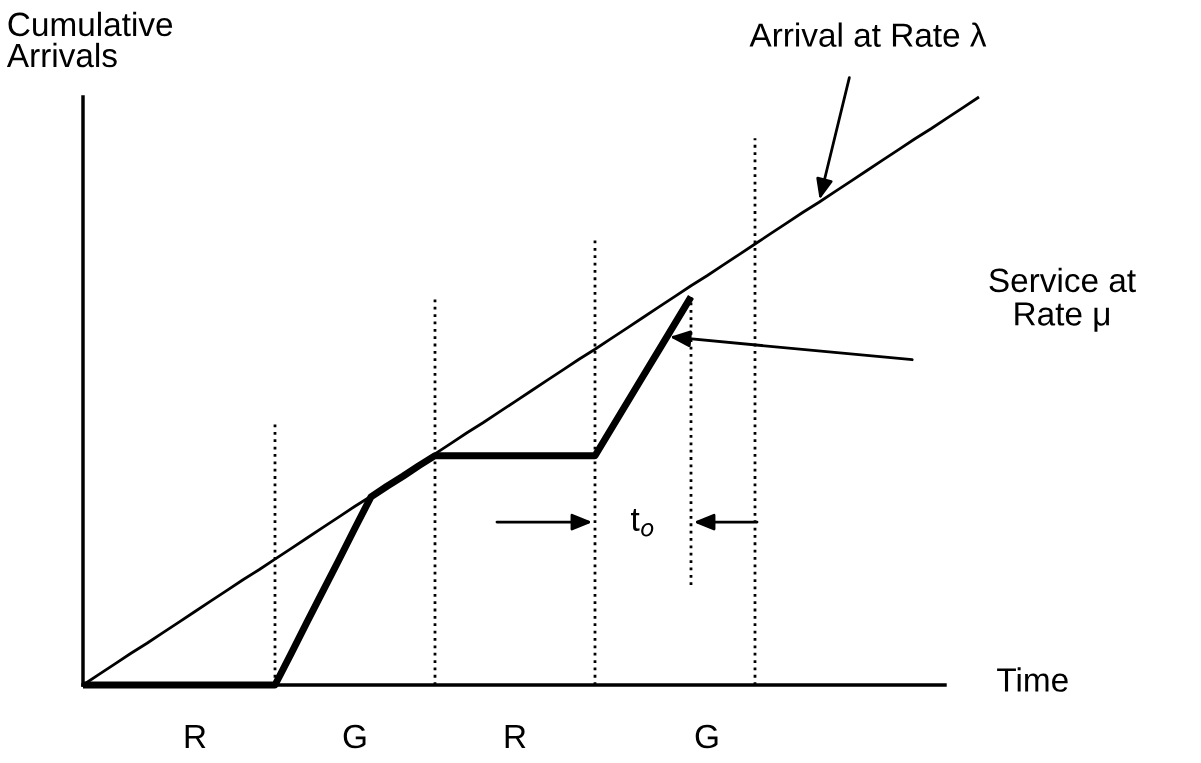  I want to click on x-axis-title: Time, so click(1032, 679).